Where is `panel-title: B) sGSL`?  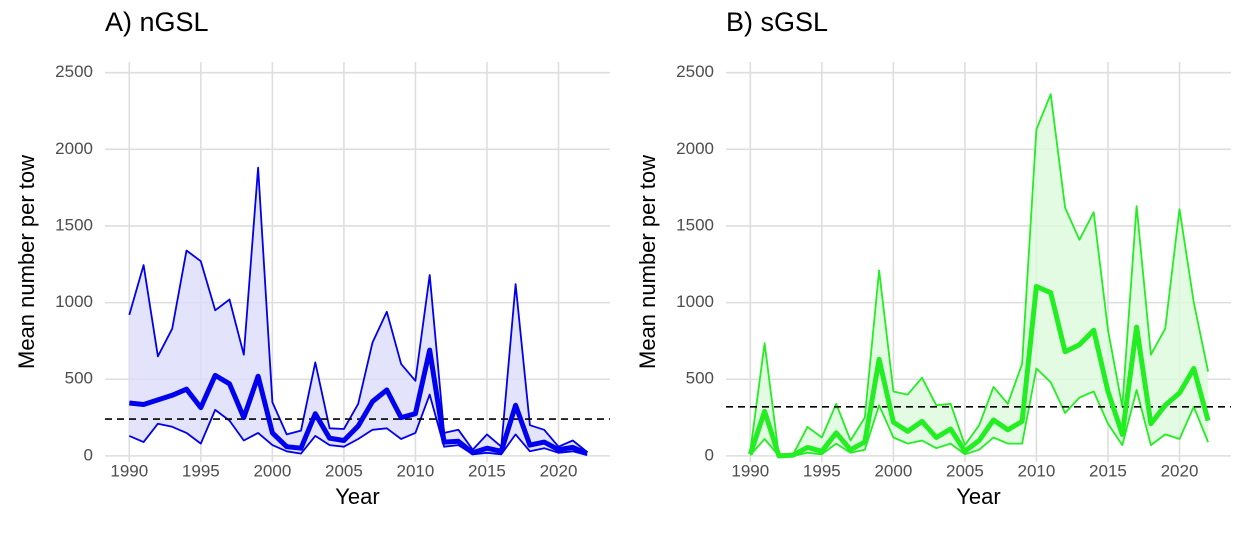
panel-title: B) sGSL is located at coordinates (777, 22).